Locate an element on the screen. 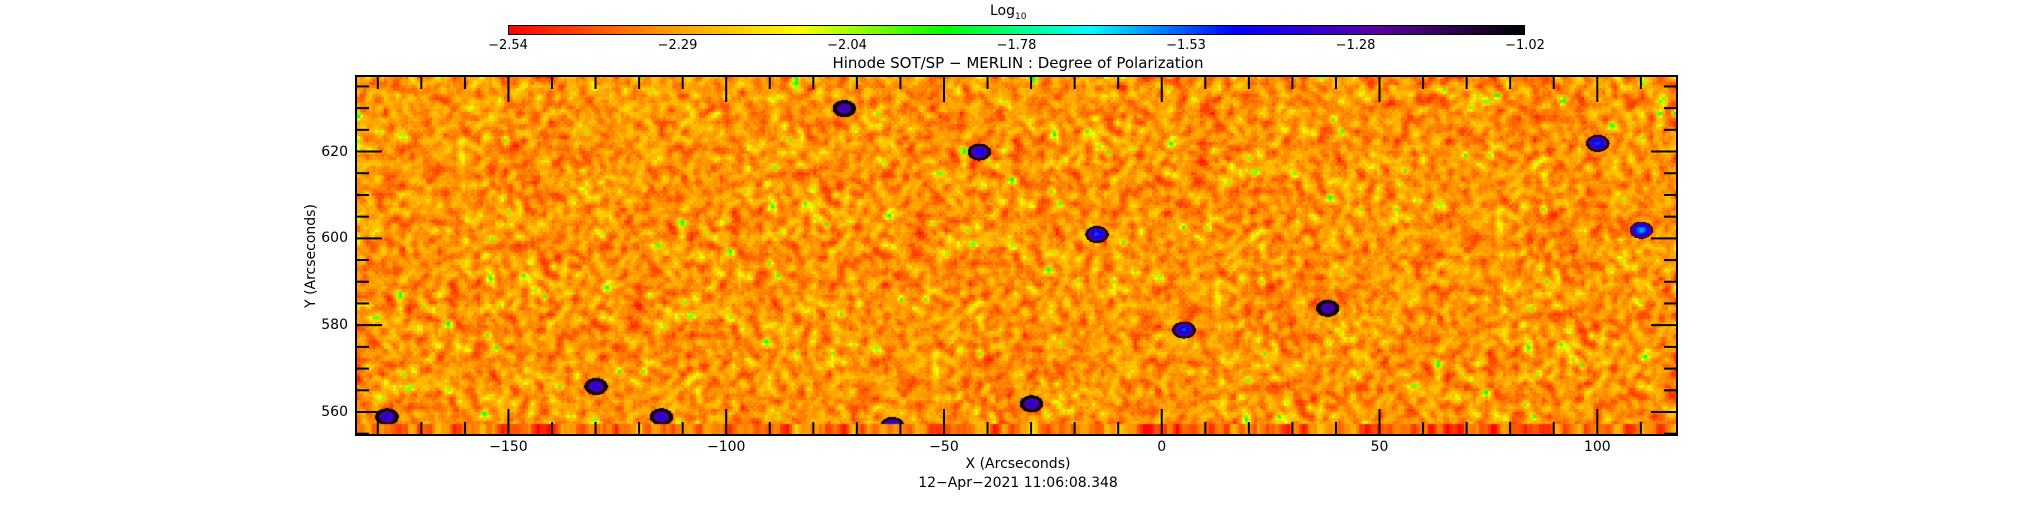 The image size is (2033, 512). y-tick-label: 580 is located at coordinates (334, 325).